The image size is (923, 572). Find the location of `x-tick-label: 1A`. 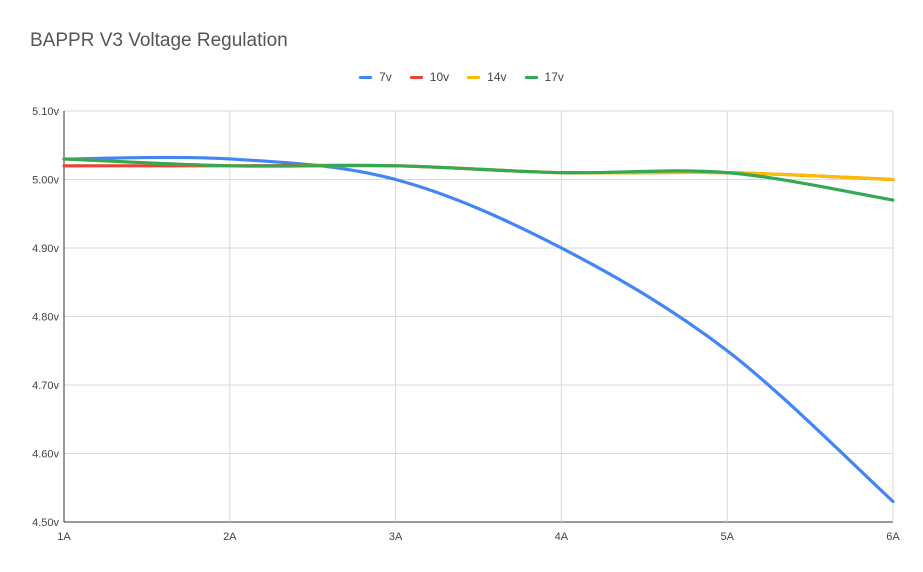

x-tick-label: 1A is located at coordinates (64, 537).